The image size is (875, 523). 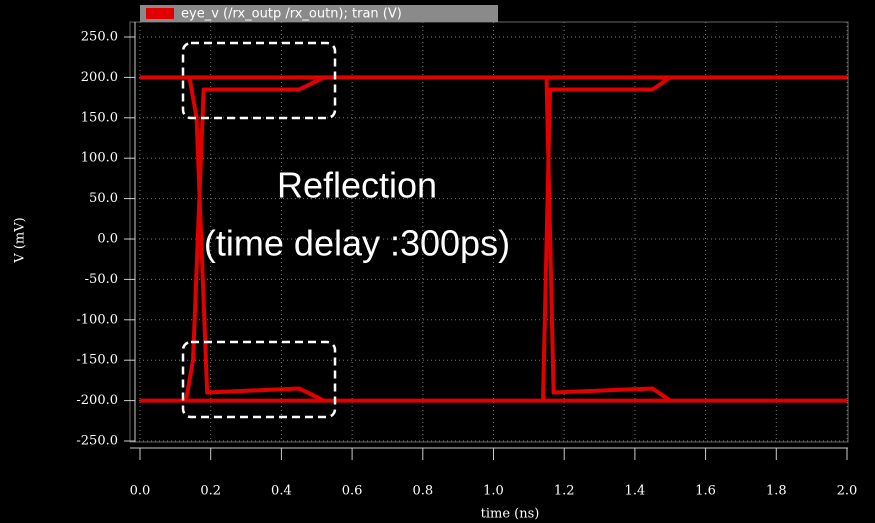 I want to click on x-tick-label: 0.2, so click(x=210, y=491).